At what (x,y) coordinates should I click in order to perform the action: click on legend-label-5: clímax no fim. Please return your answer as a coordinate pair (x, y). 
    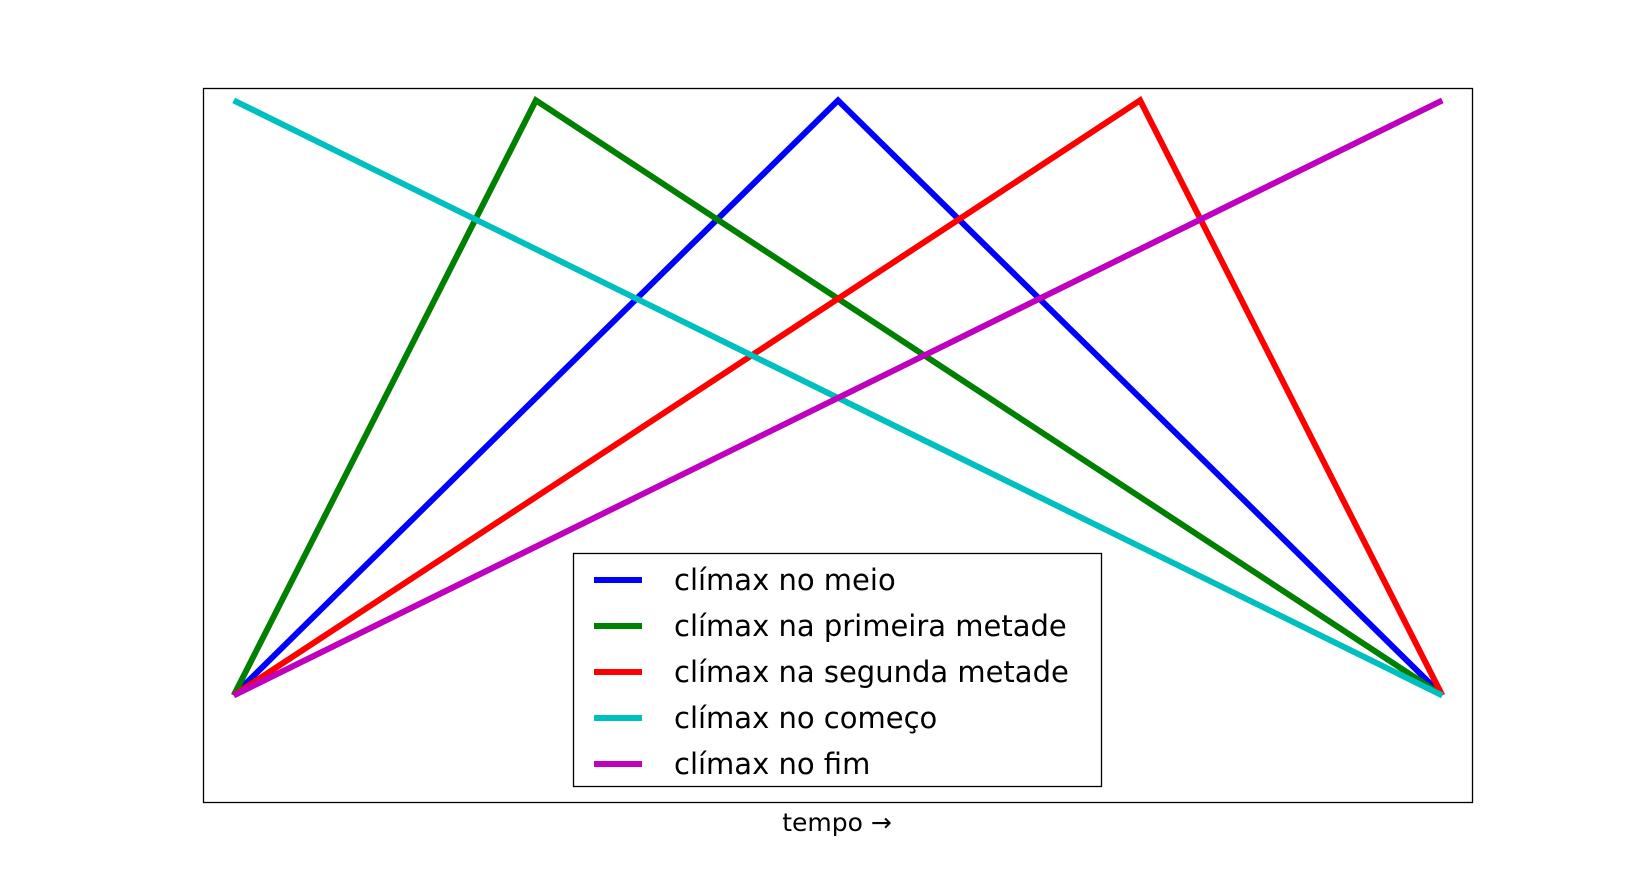
    Looking at the image, I should click on (772, 764).